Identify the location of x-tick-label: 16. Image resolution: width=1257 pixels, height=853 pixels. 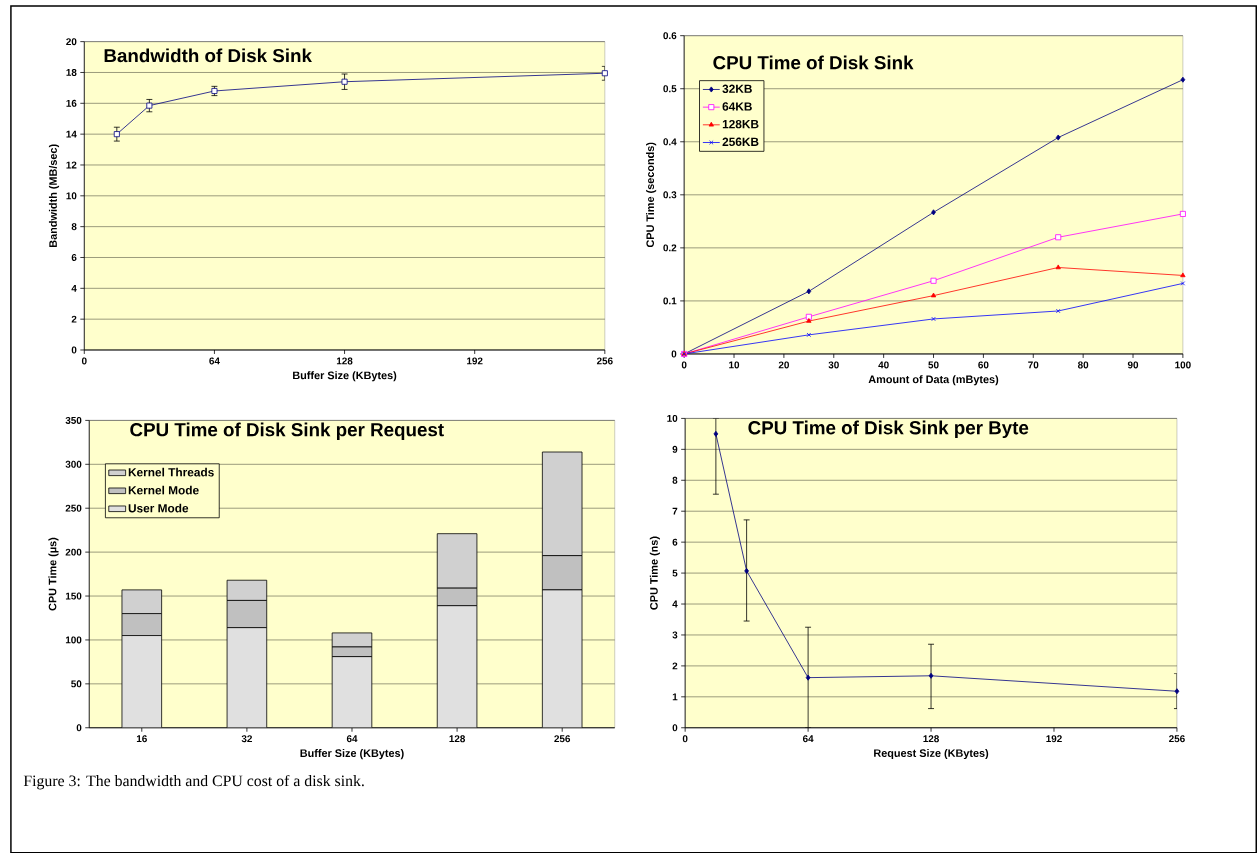
(141, 738).